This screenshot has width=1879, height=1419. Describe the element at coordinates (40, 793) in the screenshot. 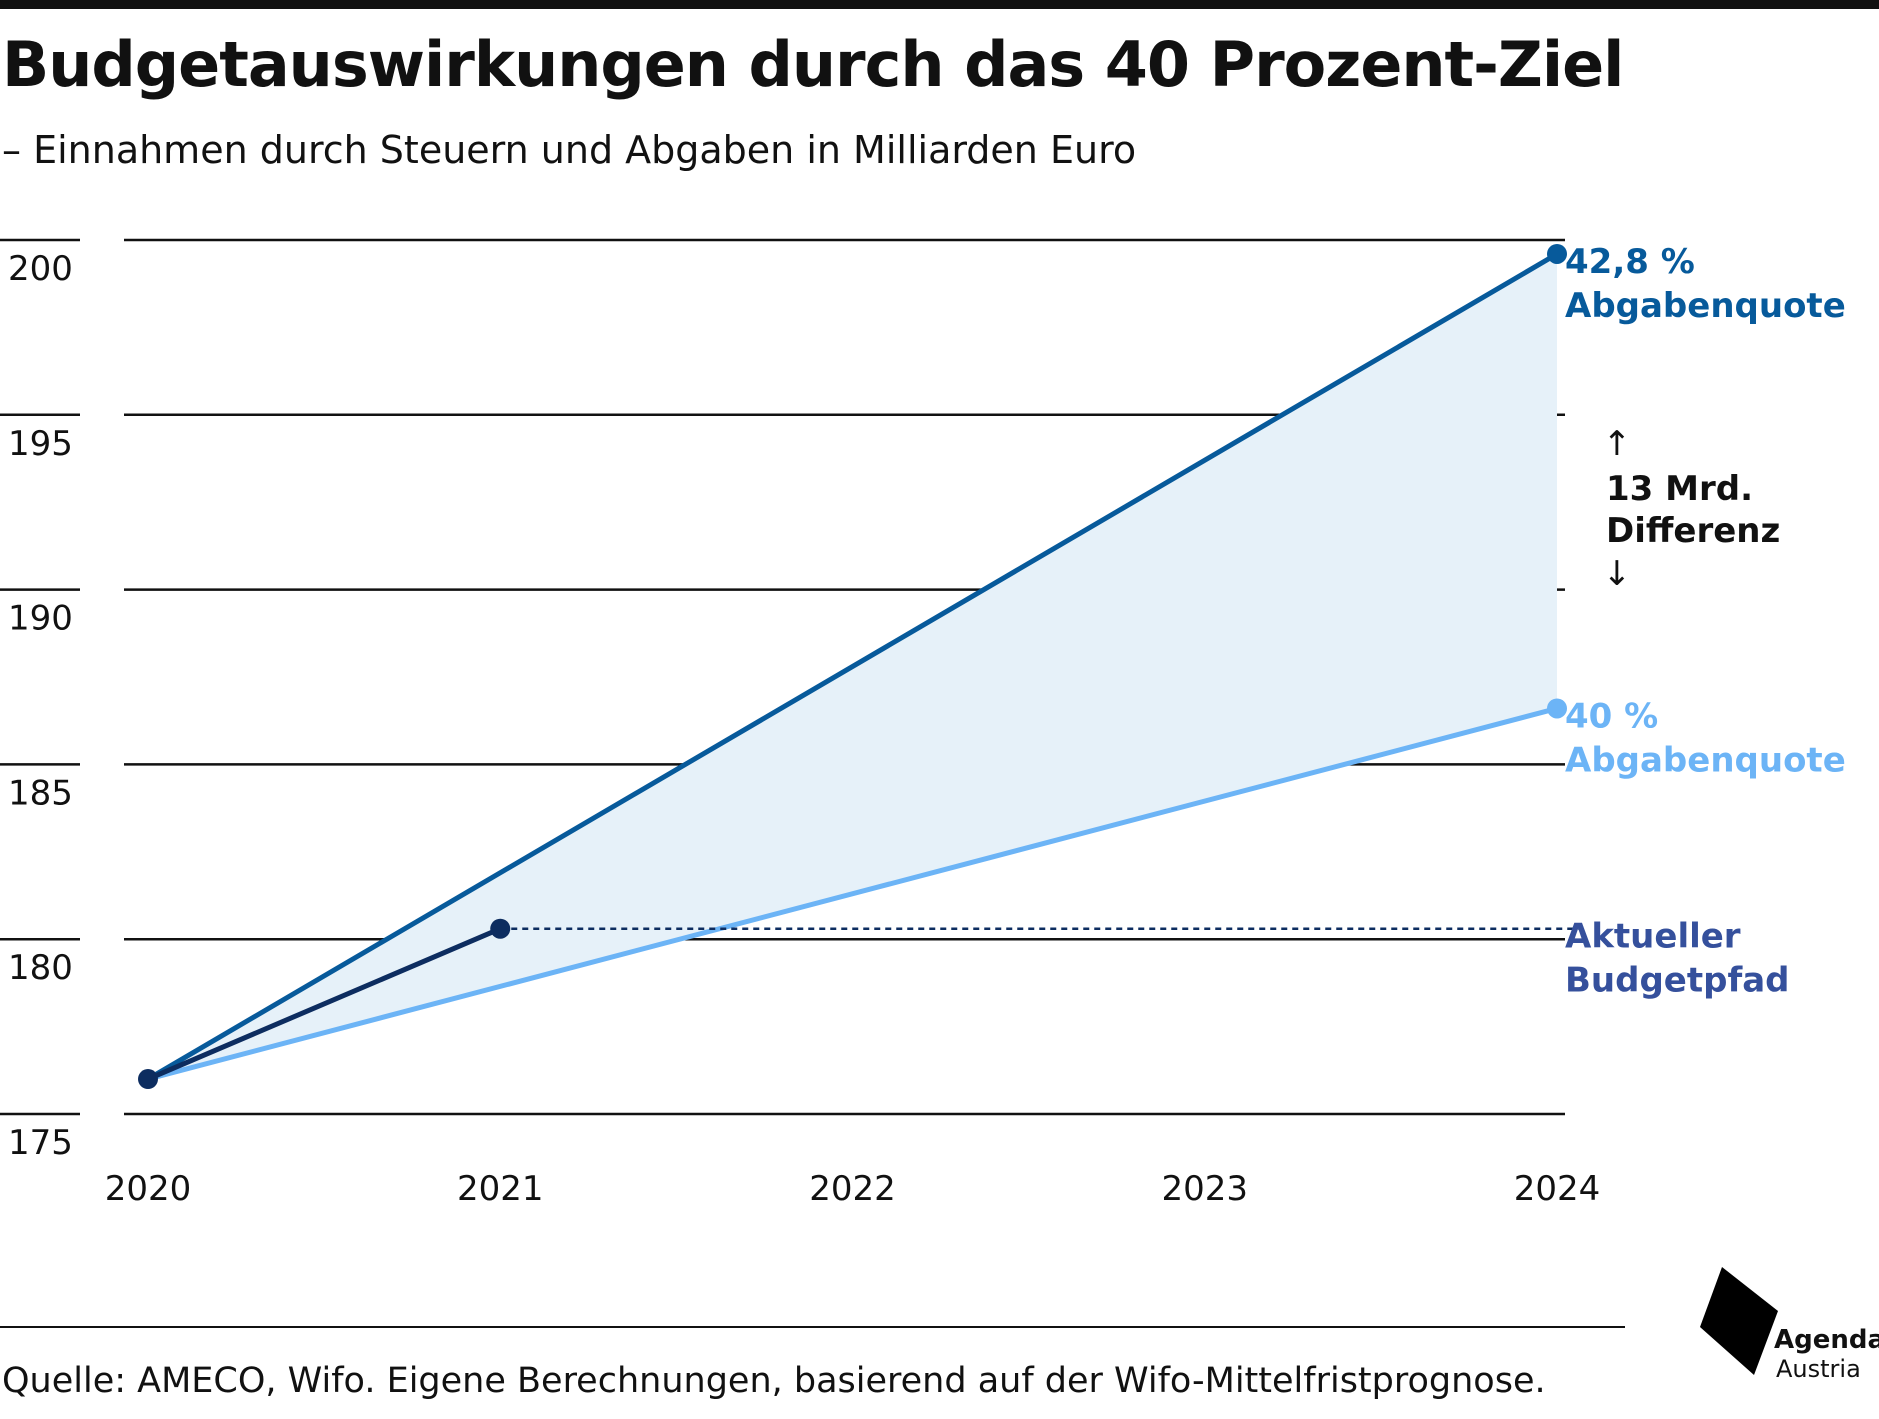

I see `y-tick-label: 185` at that location.